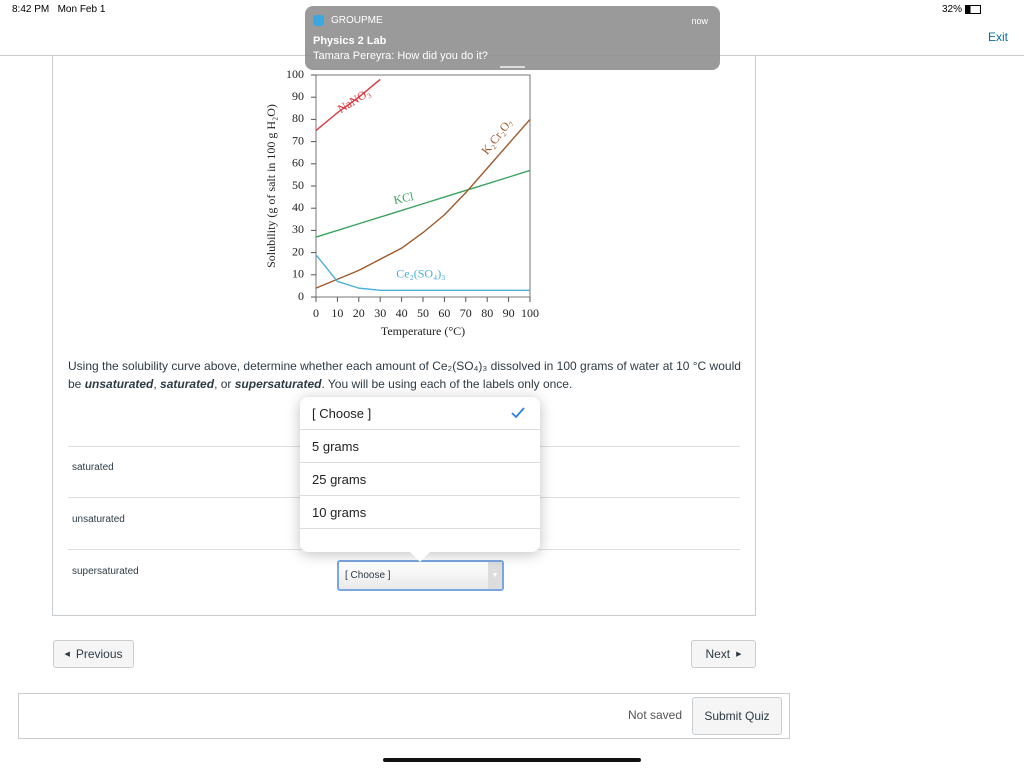  I want to click on x-tick-label: 80, so click(487, 313).